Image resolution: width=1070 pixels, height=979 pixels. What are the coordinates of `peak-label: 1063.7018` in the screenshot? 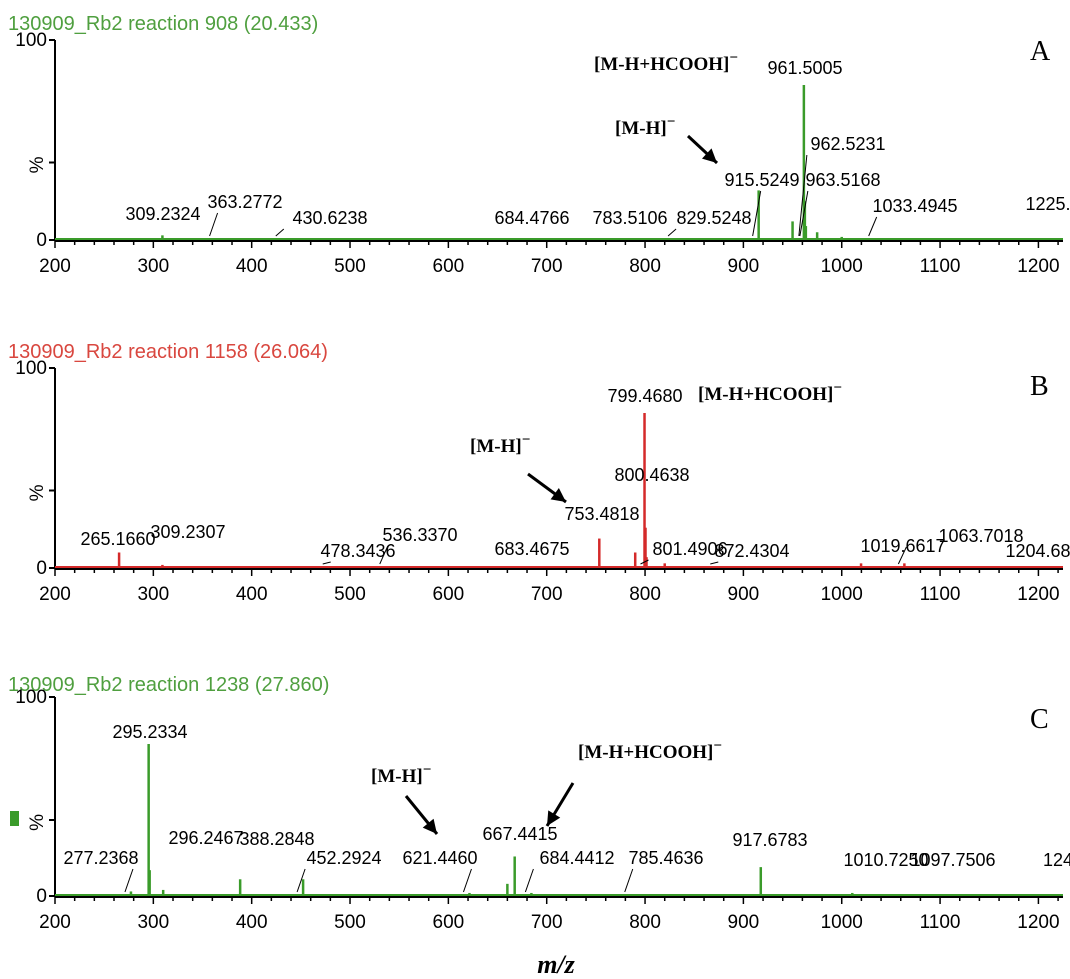 It's located at (980, 536).